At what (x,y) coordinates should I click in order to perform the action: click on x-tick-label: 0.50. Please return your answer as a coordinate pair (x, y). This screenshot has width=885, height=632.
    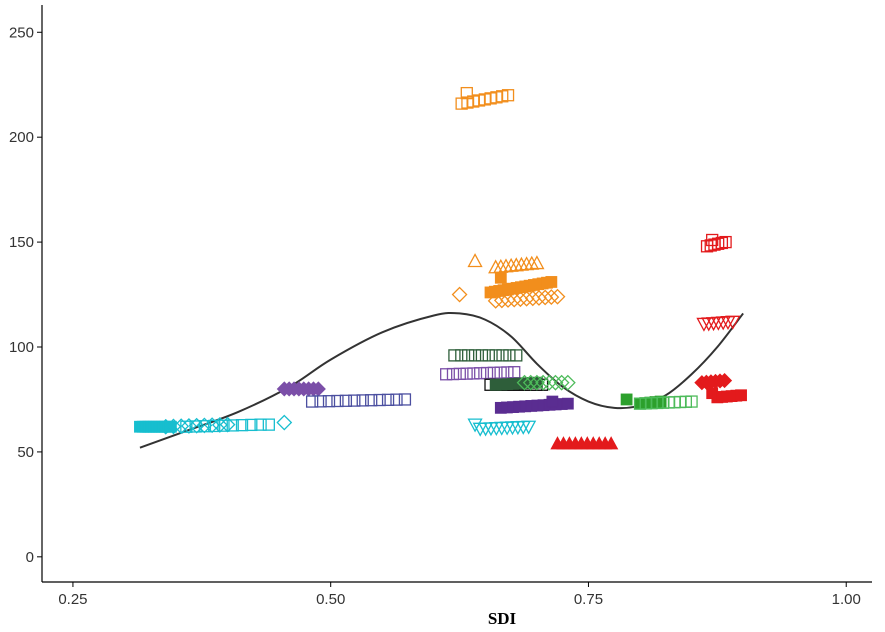
    Looking at the image, I should click on (330, 599).